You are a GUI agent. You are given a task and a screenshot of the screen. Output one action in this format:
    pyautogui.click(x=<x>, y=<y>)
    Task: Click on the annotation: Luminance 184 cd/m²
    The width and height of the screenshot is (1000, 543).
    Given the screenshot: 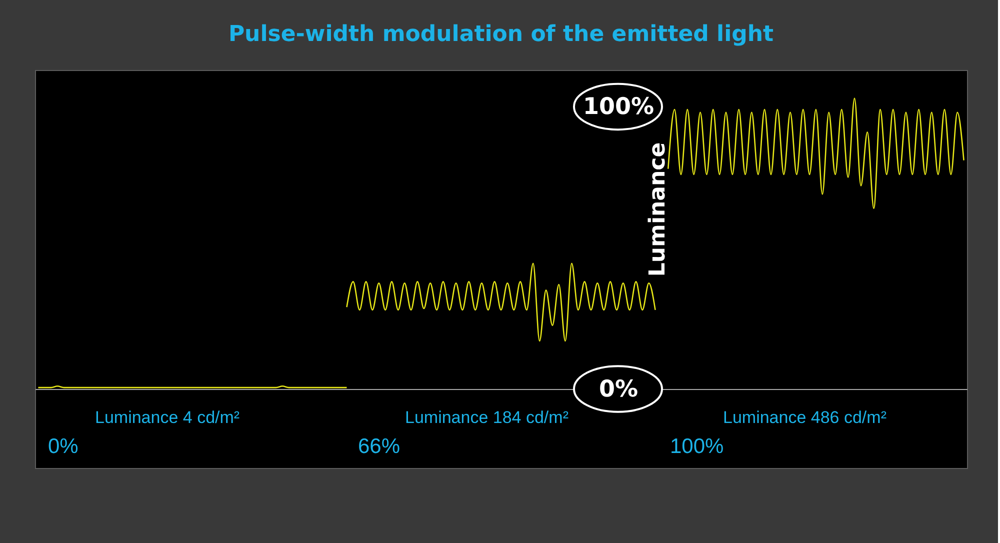 What is the action you would take?
    pyautogui.click(x=487, y=417)
    